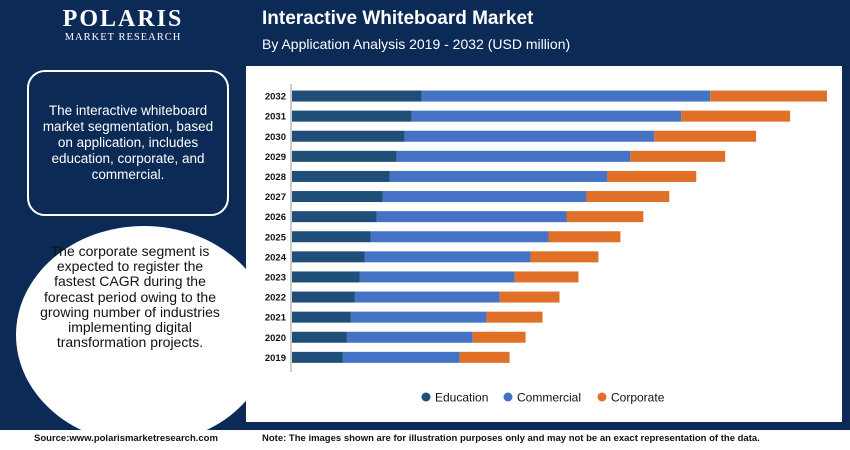  What do you see at coordinates (508, 397) in the screenshot?
I see `legend-marker-commercial` at bounding box center [508, 397].